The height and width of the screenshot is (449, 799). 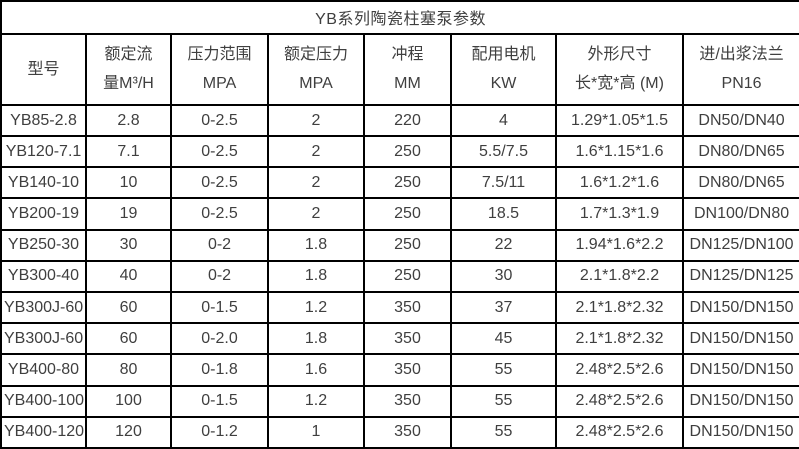 I want to click on cell-pressure-range: 0-2.0, so click(x=219, y=339).